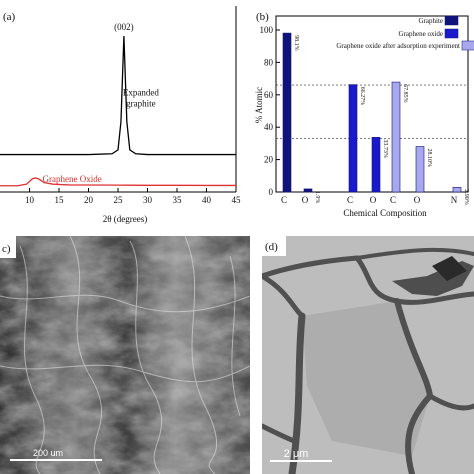 Image resolution: width=474 pixels, height=474 pixels. What do you see at coordinates (420, 34) in the screenshot?
I see `composition-legend-label-1: Graphene oxide` at bounding box center [420, 34].